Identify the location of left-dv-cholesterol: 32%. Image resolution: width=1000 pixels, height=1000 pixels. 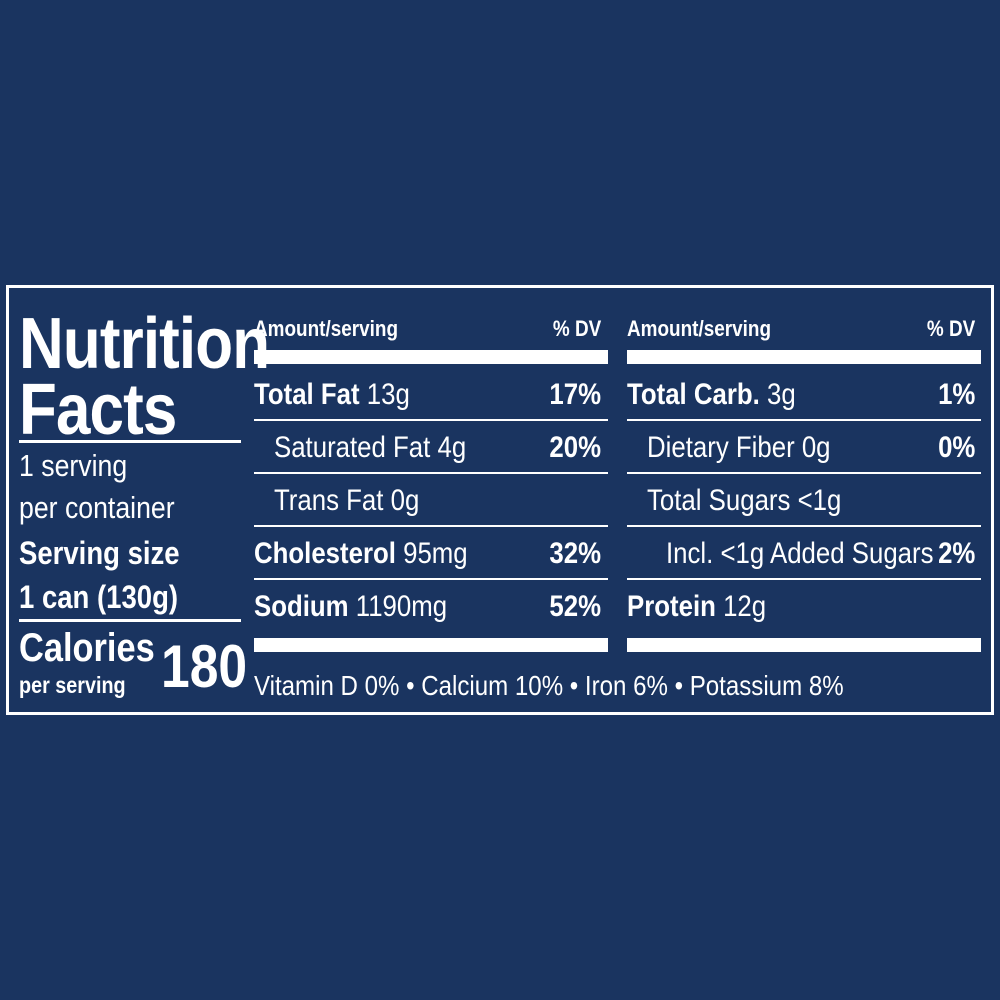
(575, 553).